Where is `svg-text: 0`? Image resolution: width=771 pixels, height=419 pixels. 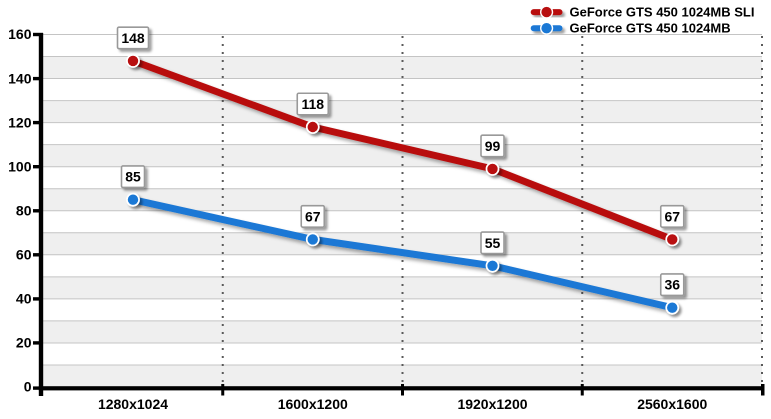
svg-text: 0 is located at coordinates (28, 387).